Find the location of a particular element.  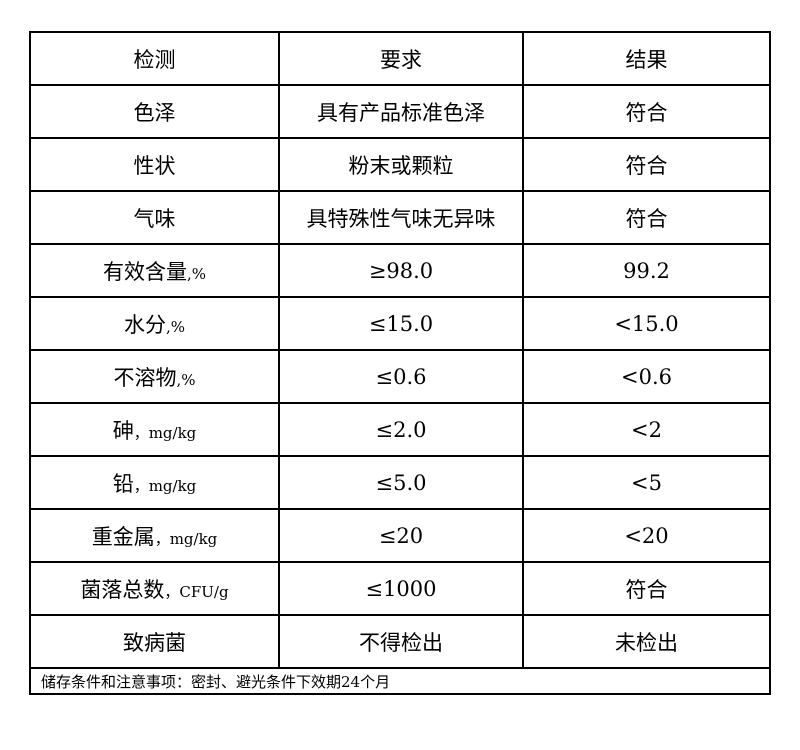

table-row: 有效含量,% ≥98.0 99.2 is located at coordinates (400, 270).